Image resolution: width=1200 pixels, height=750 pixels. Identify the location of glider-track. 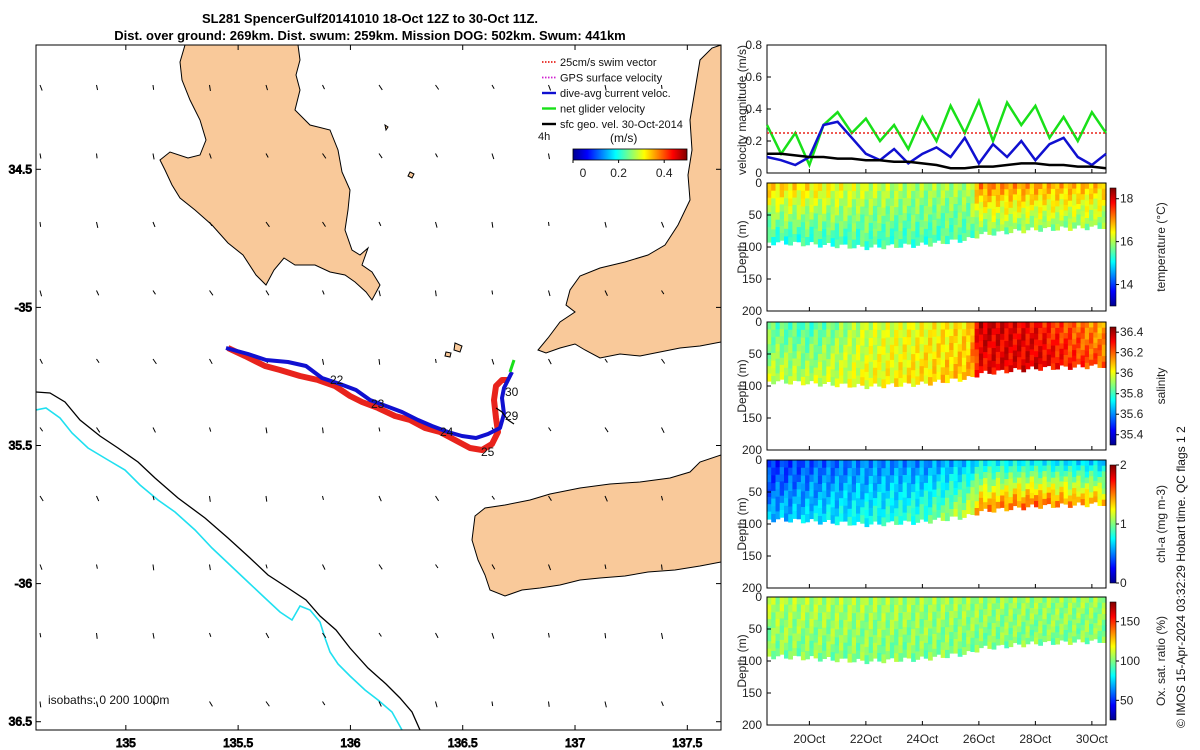
(370, 399).